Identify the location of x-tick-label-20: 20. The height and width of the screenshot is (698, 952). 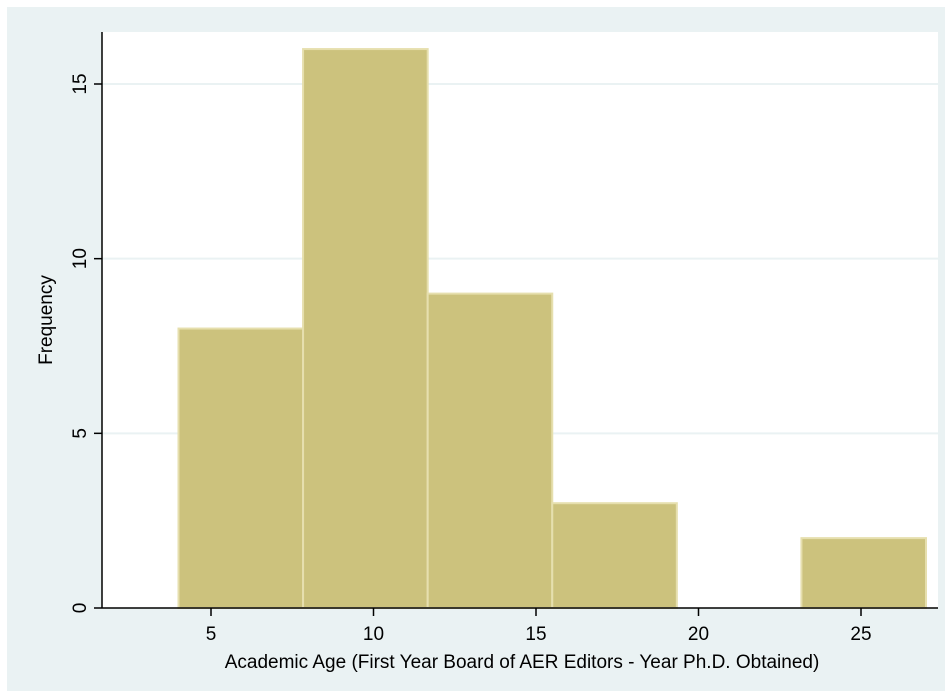
(698, 634).